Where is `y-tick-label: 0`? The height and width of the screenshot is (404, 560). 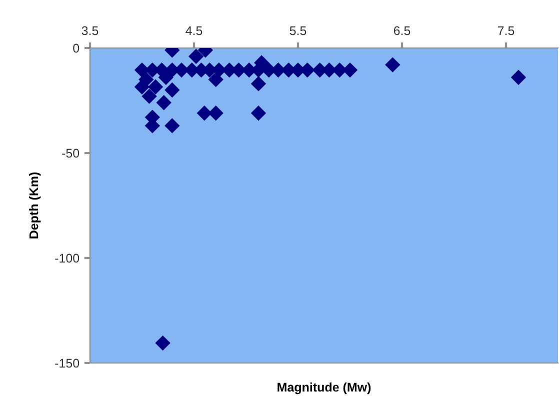
y-tick-label: 0 is located at coordinates (76, 48).